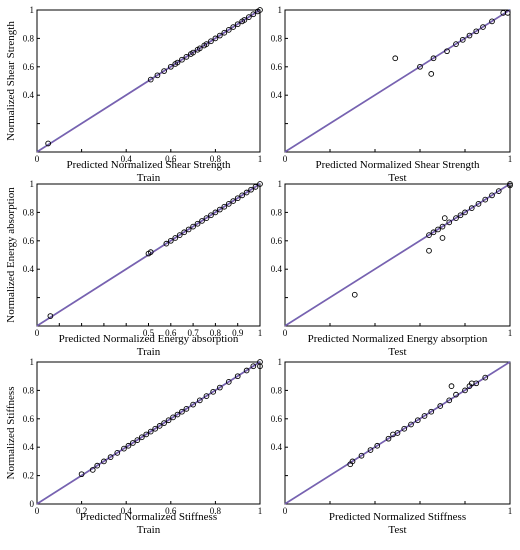 The width and height of the screenshot is (520, 550). I want to click on panel-subtitle: Train, so click(149, 352).